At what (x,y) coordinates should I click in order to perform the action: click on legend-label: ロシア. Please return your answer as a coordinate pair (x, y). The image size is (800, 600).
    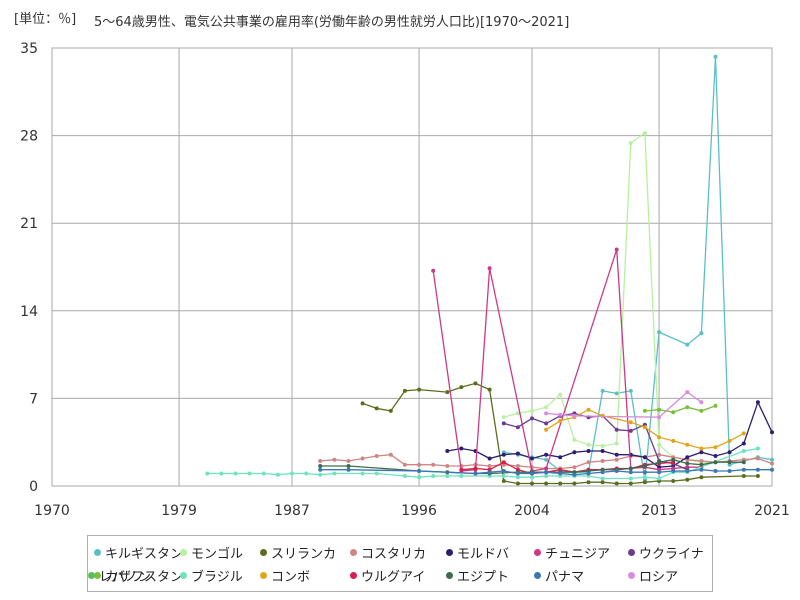
    Looking at the image, I should click on (659, 577).